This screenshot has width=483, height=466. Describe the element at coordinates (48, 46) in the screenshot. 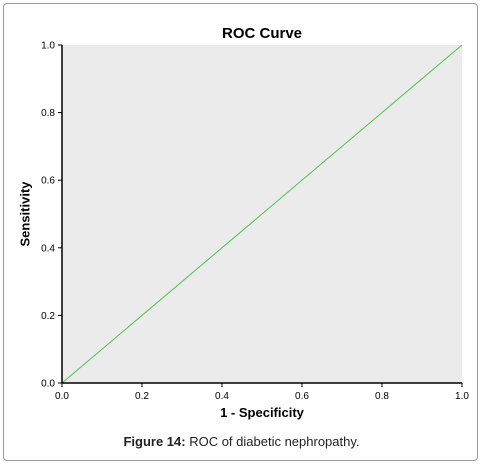

I see `y-tick-label: 1.0` at that location.